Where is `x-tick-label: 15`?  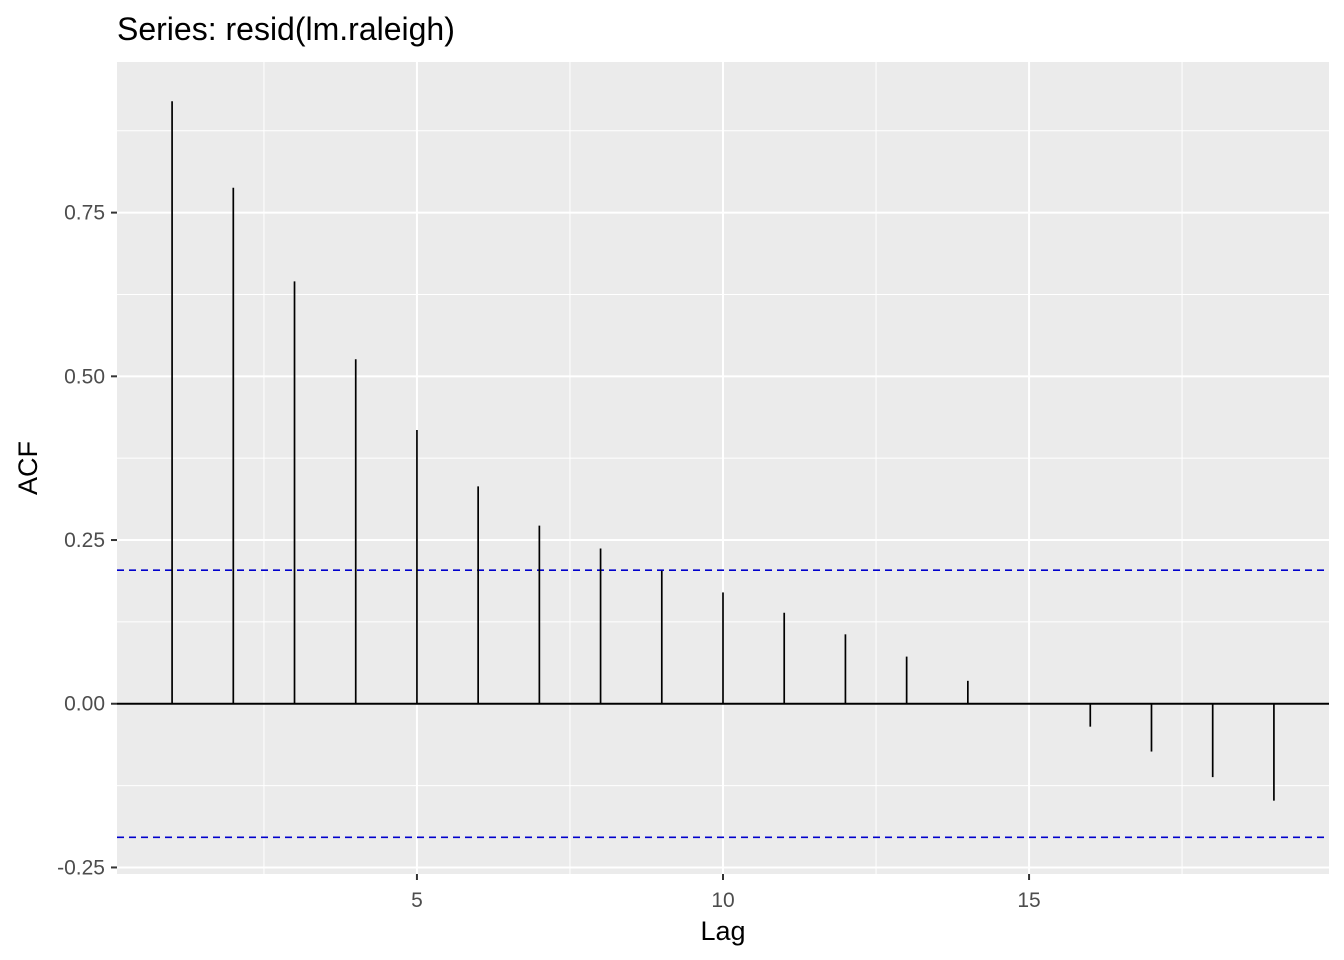
x-tick-label: 15 is located at coordinates (1028, 900).